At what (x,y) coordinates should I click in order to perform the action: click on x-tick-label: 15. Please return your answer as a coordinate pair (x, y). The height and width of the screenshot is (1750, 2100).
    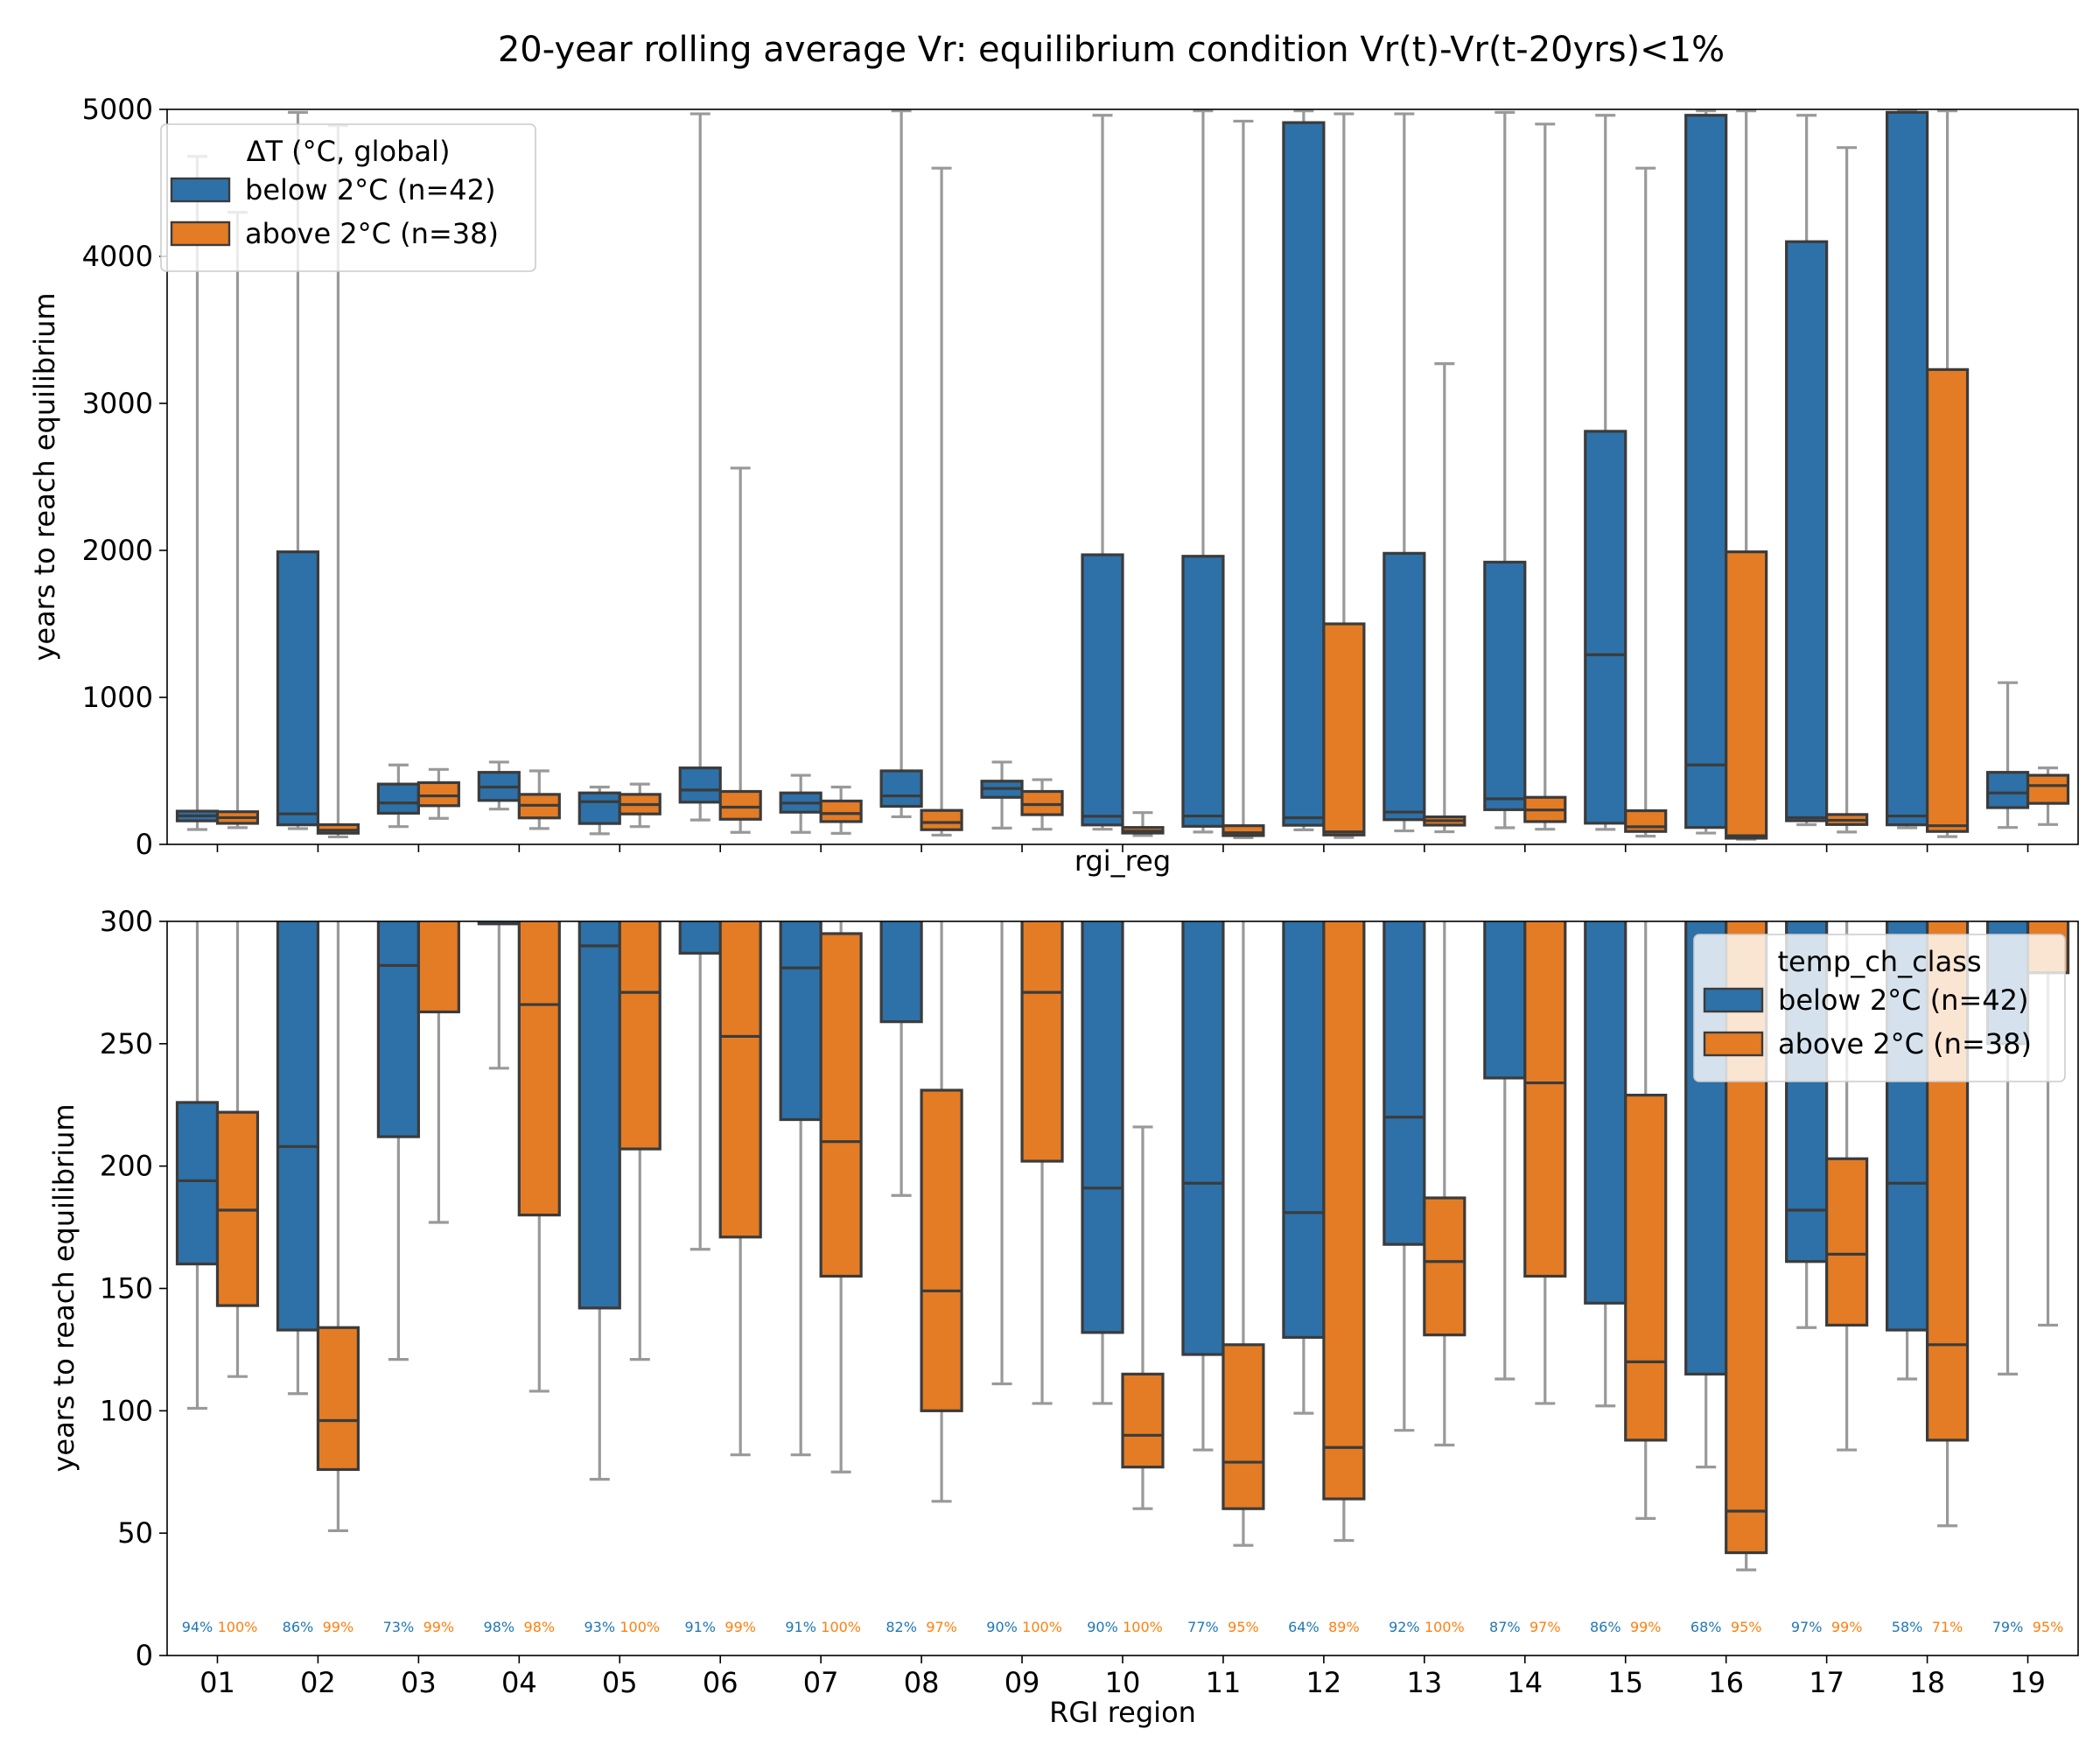
    Looking at the image, I should click on (1625, 1682).